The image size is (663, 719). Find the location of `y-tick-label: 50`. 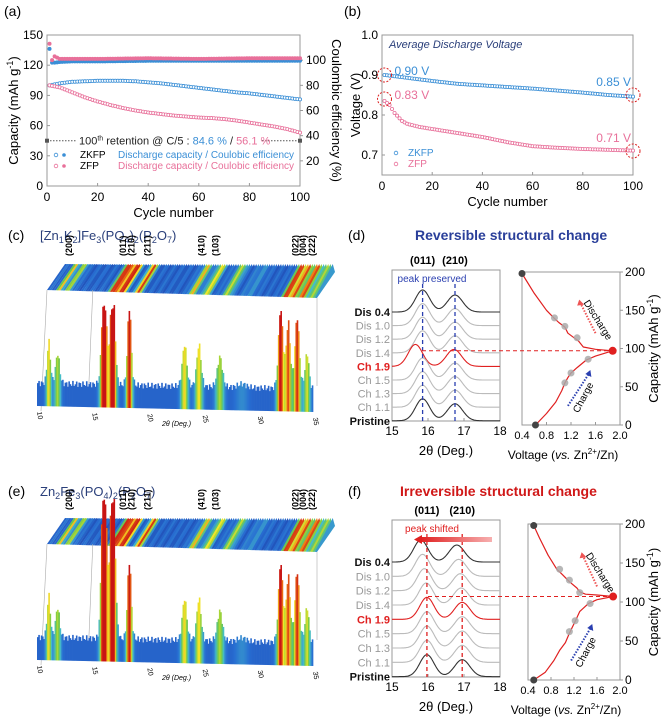

y-tick-label: 50 is located at coordinates (632, 641).